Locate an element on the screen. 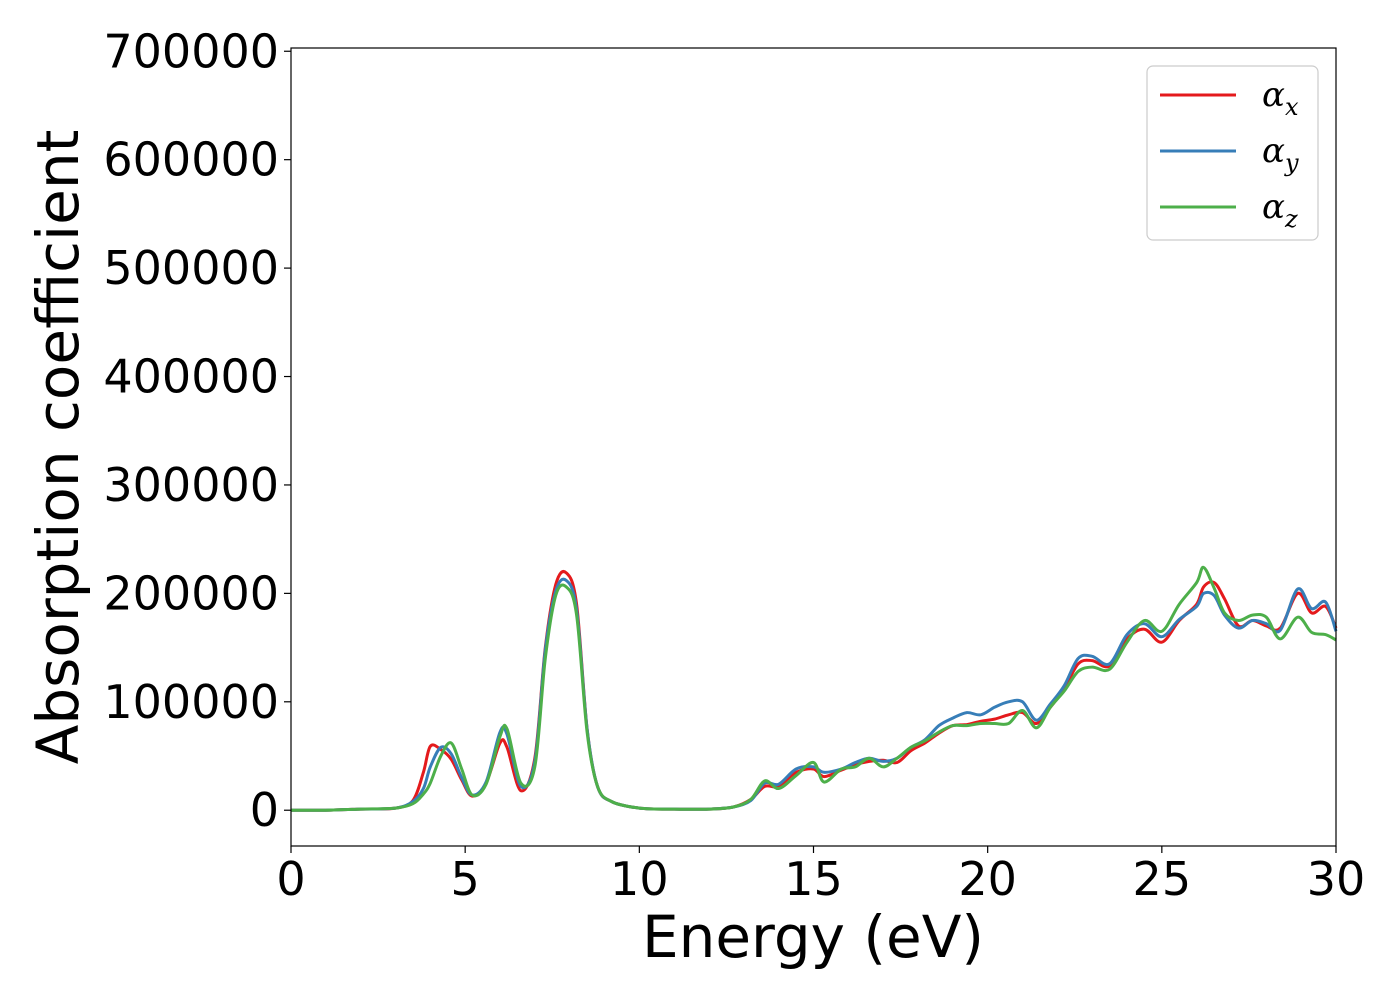 This screenshot has width=1400, height=1000. y-axis-label: Absorption coefficient is located at coordinates (58, 447).